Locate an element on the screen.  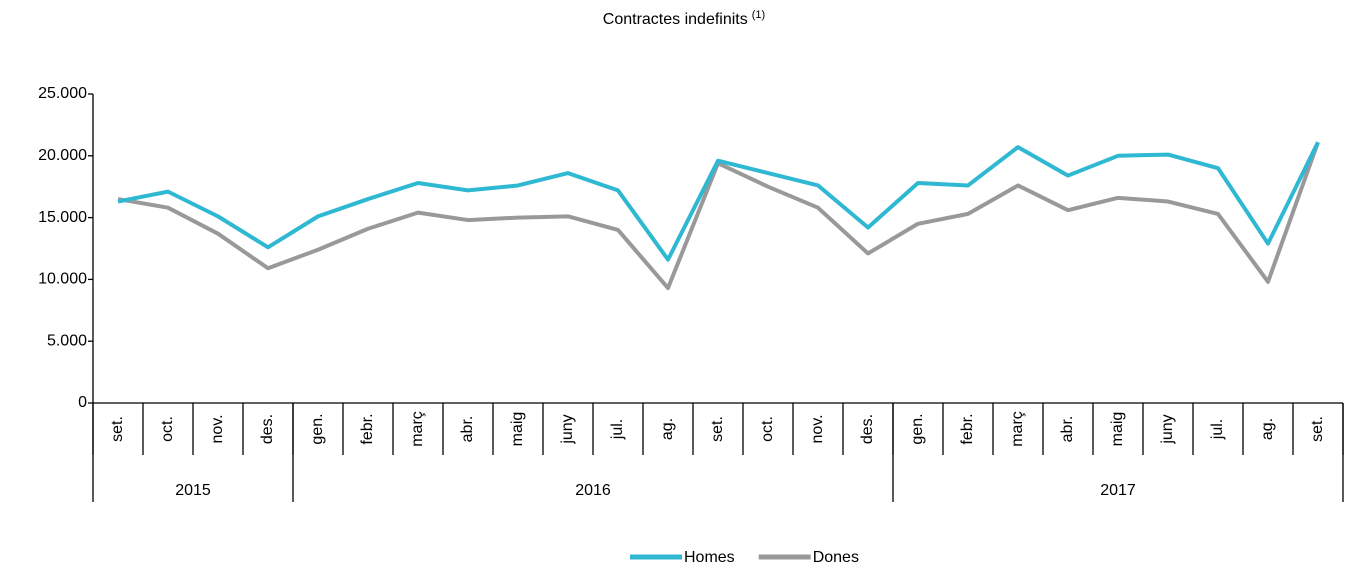
y-tick-label: 25.000 is located at coordinates (62, 93).